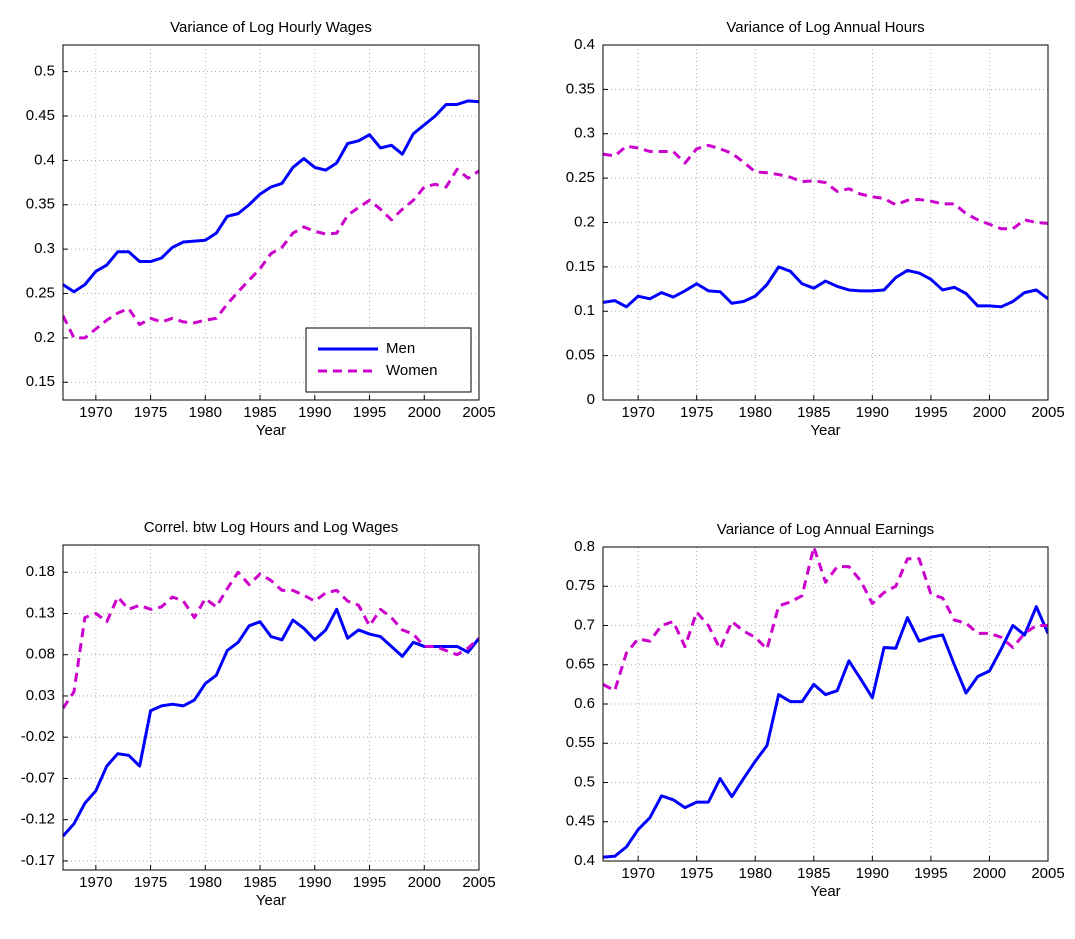 This screenshot has height=939, width=1075. I want to click on legend: Men Women, so click(388, 360).